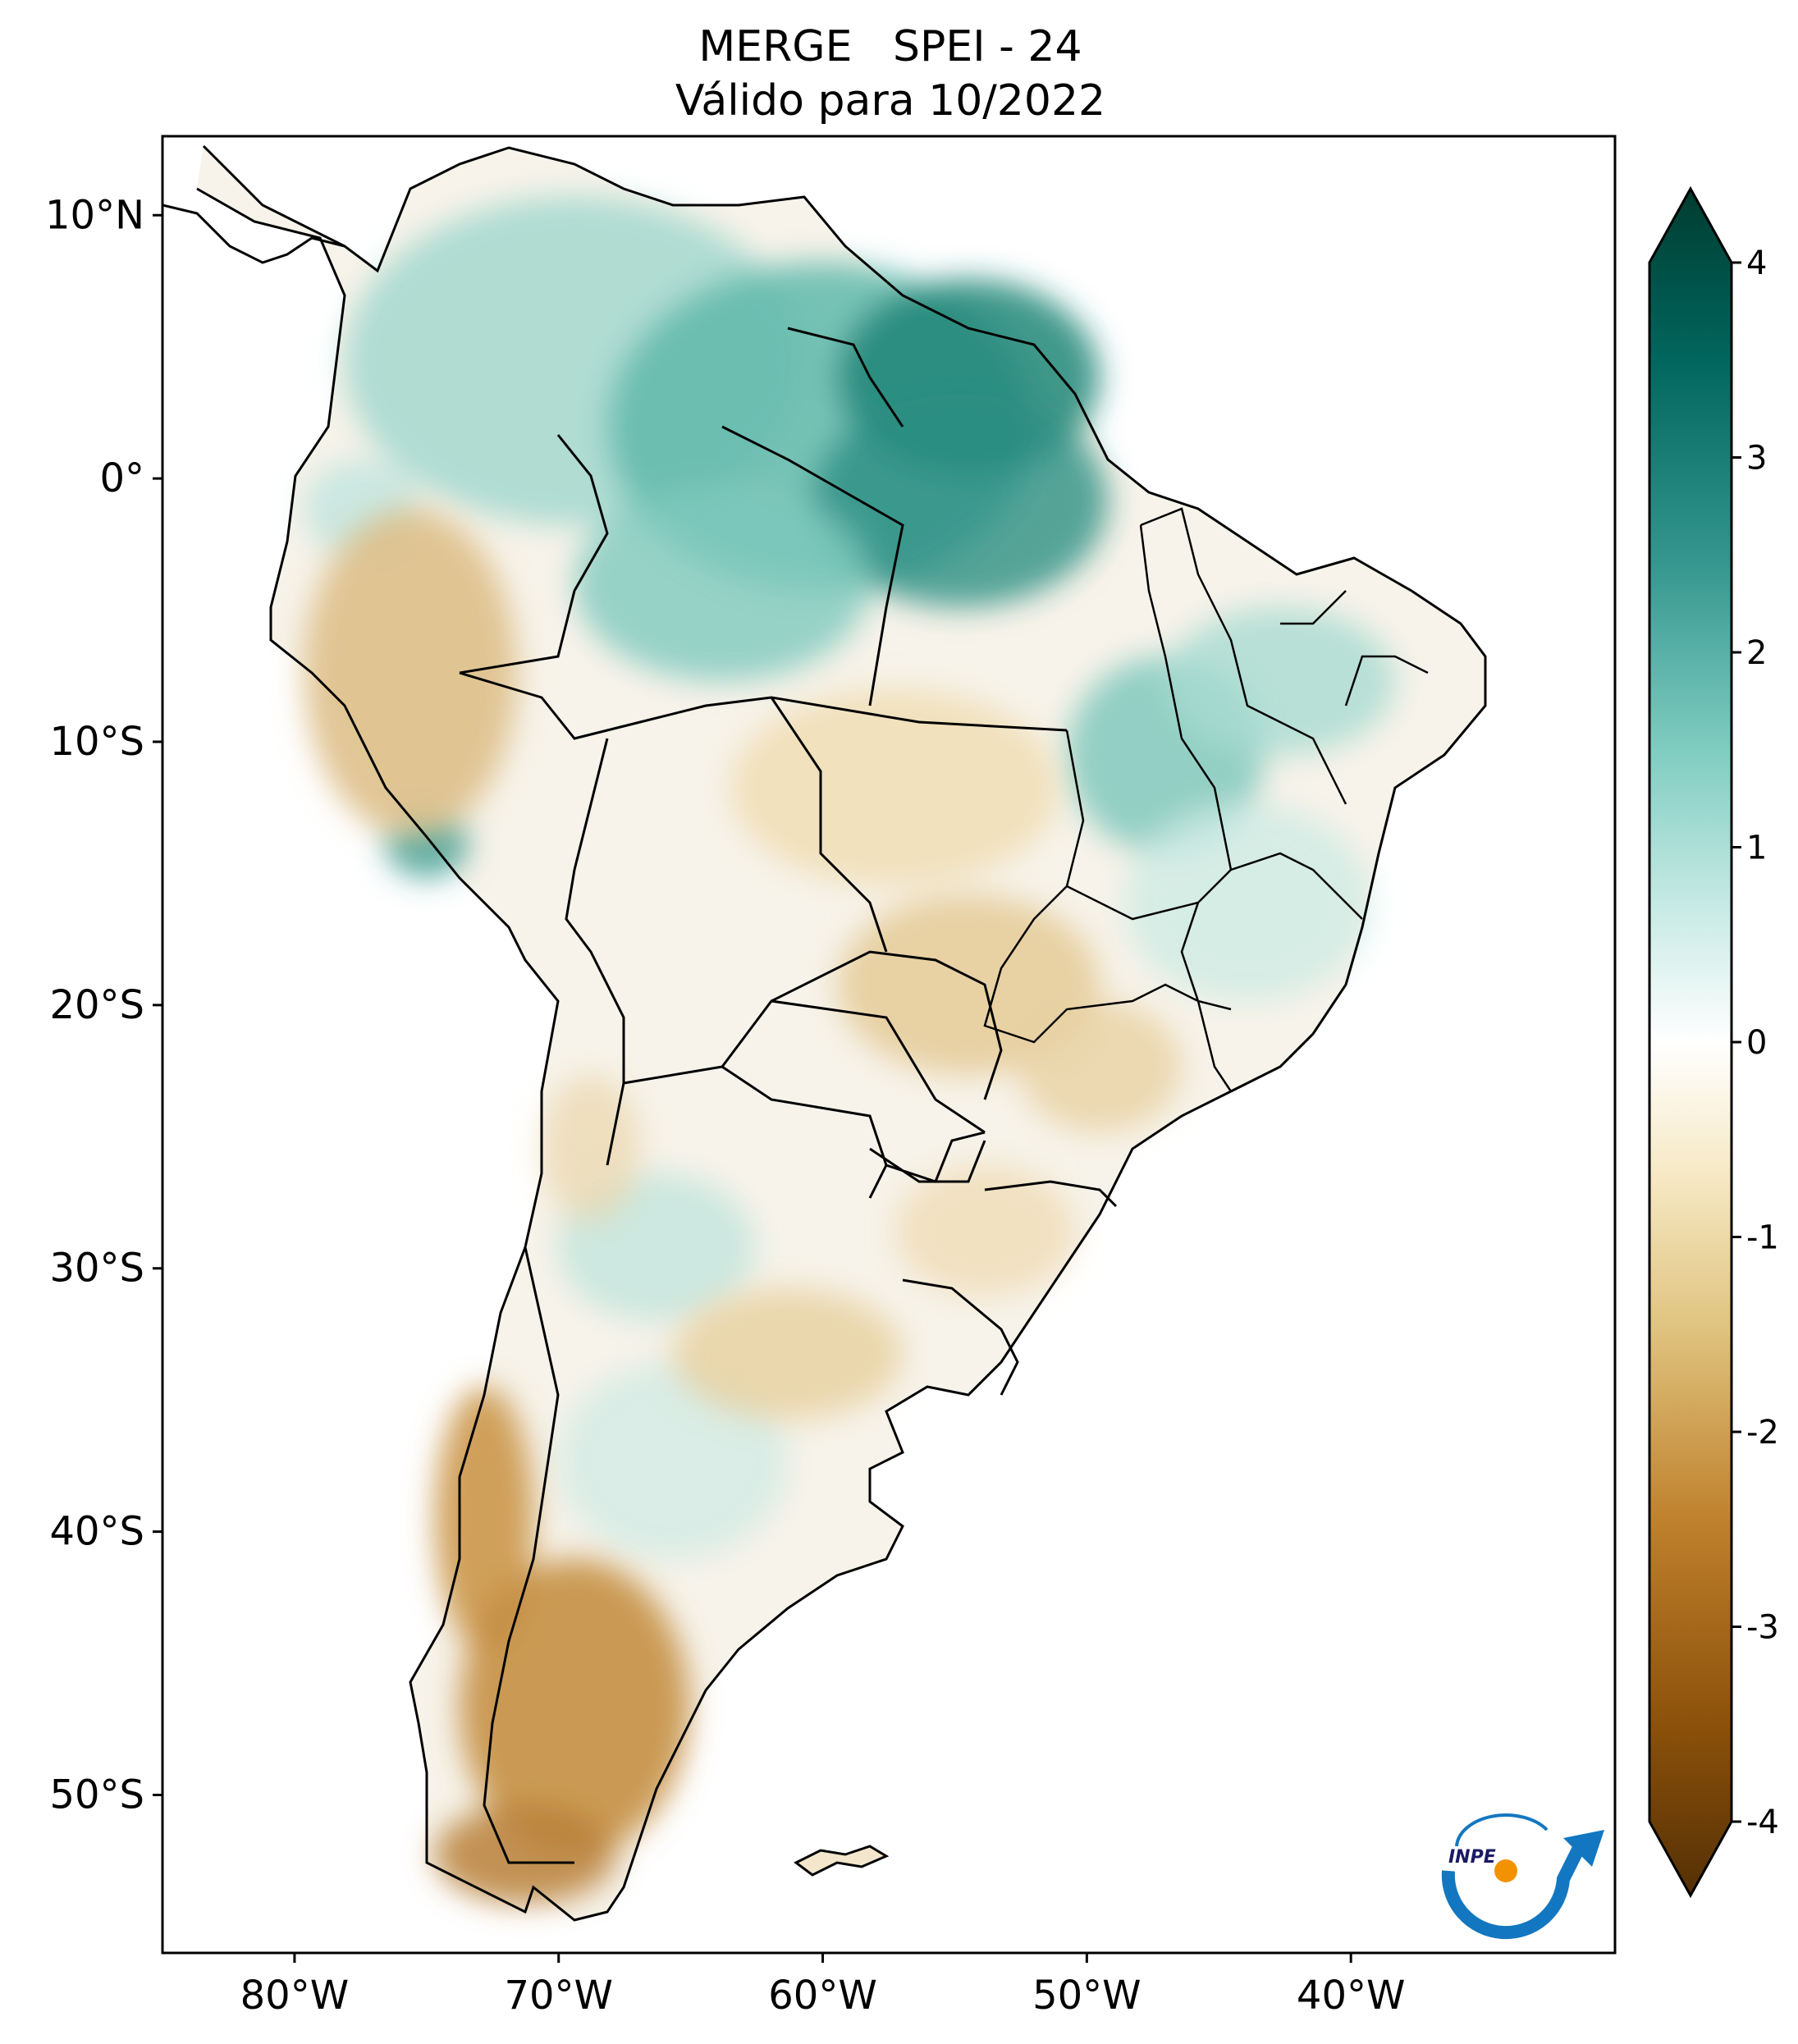  Describe the element at coordinates (295, 1996) in the screenshot. I see `lon-tick-label: 80°W` at that location.